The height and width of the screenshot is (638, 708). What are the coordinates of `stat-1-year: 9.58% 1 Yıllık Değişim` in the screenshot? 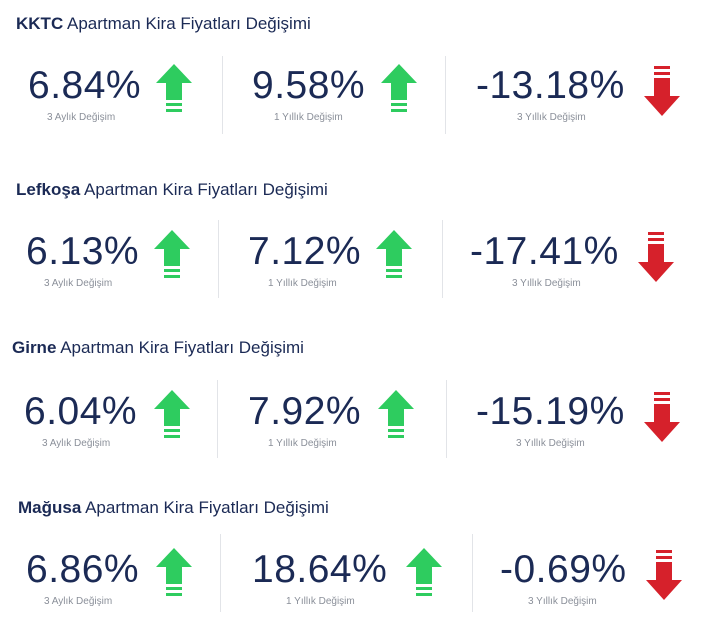 It's located at (335, 109).